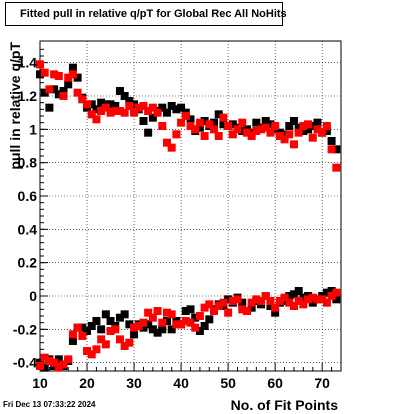 Image resolution: width=400 pixels, height=414 pixels. Describe the element at coordinates (49, 404) in the screenshot. I see `timestamp-label: Fri Dec 13 07:33:22 2024` at that location.